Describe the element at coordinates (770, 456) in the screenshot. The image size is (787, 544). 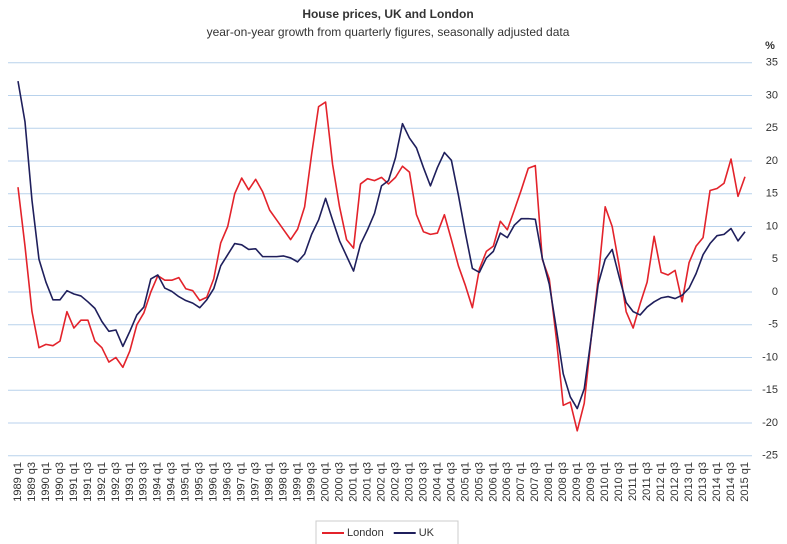
I see `y-tick-label: -25` at that location.